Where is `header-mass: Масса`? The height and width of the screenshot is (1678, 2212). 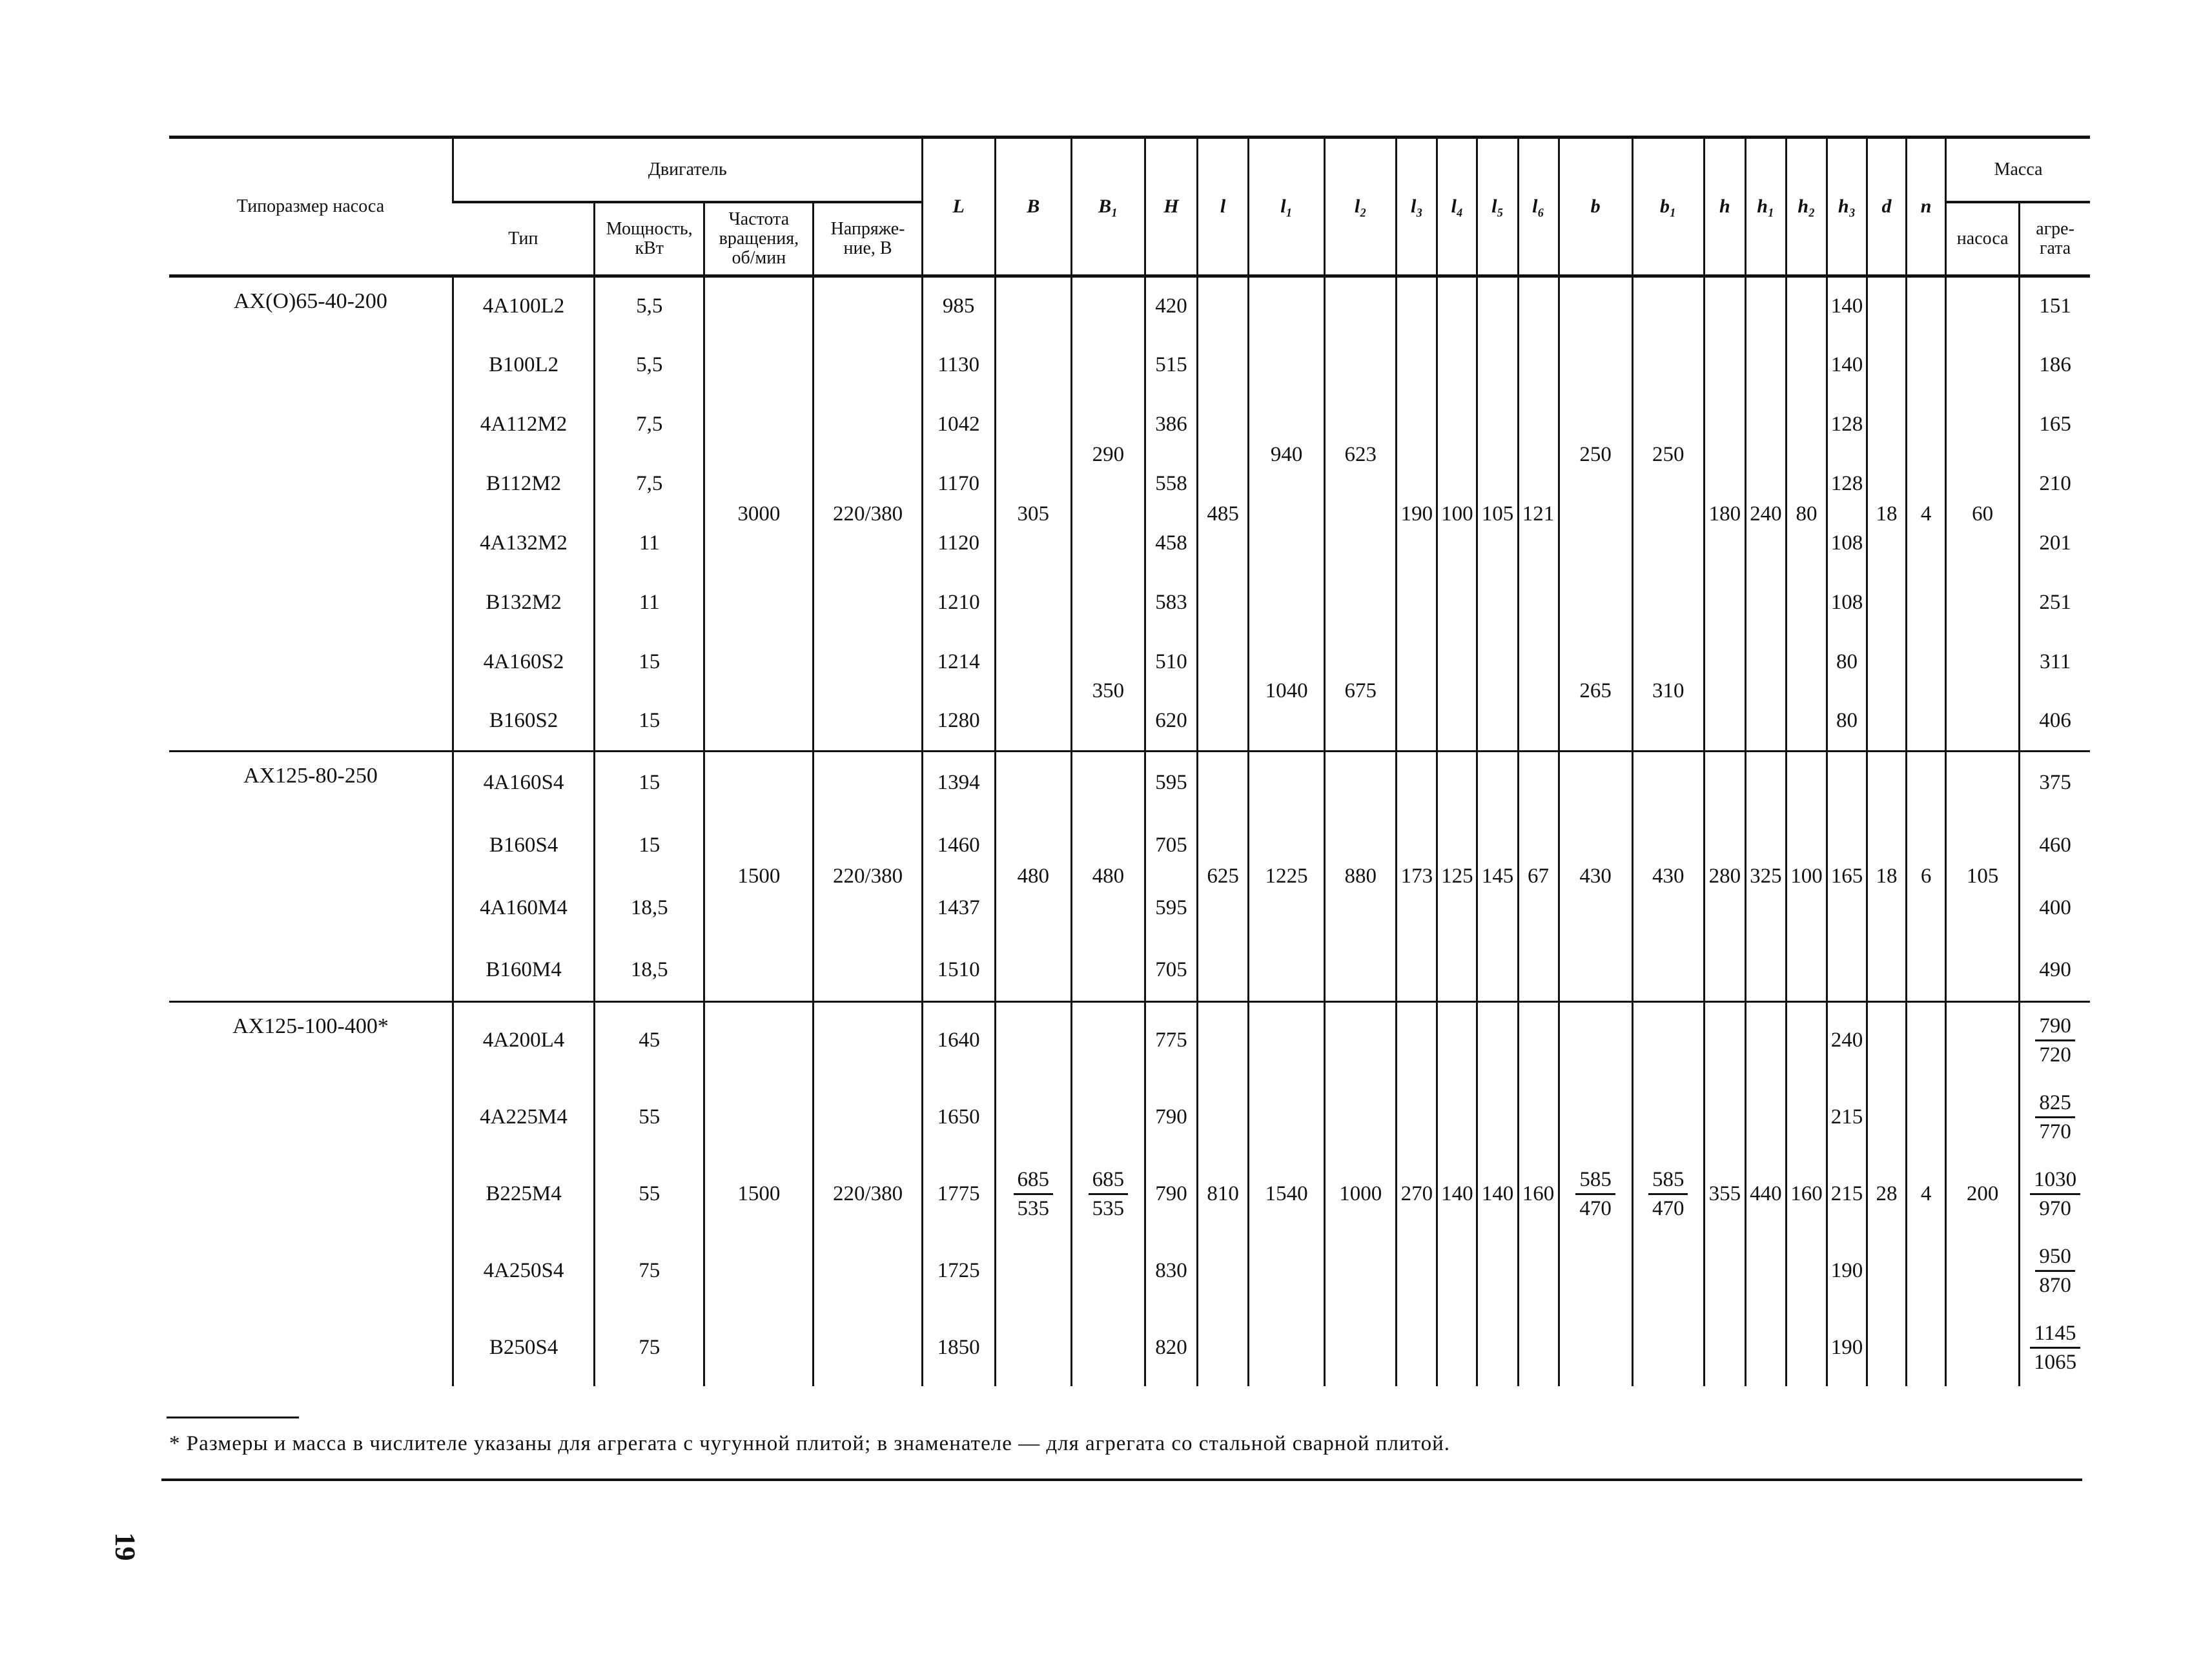 header-mass: Масса is located at coordinates (2017, 169).